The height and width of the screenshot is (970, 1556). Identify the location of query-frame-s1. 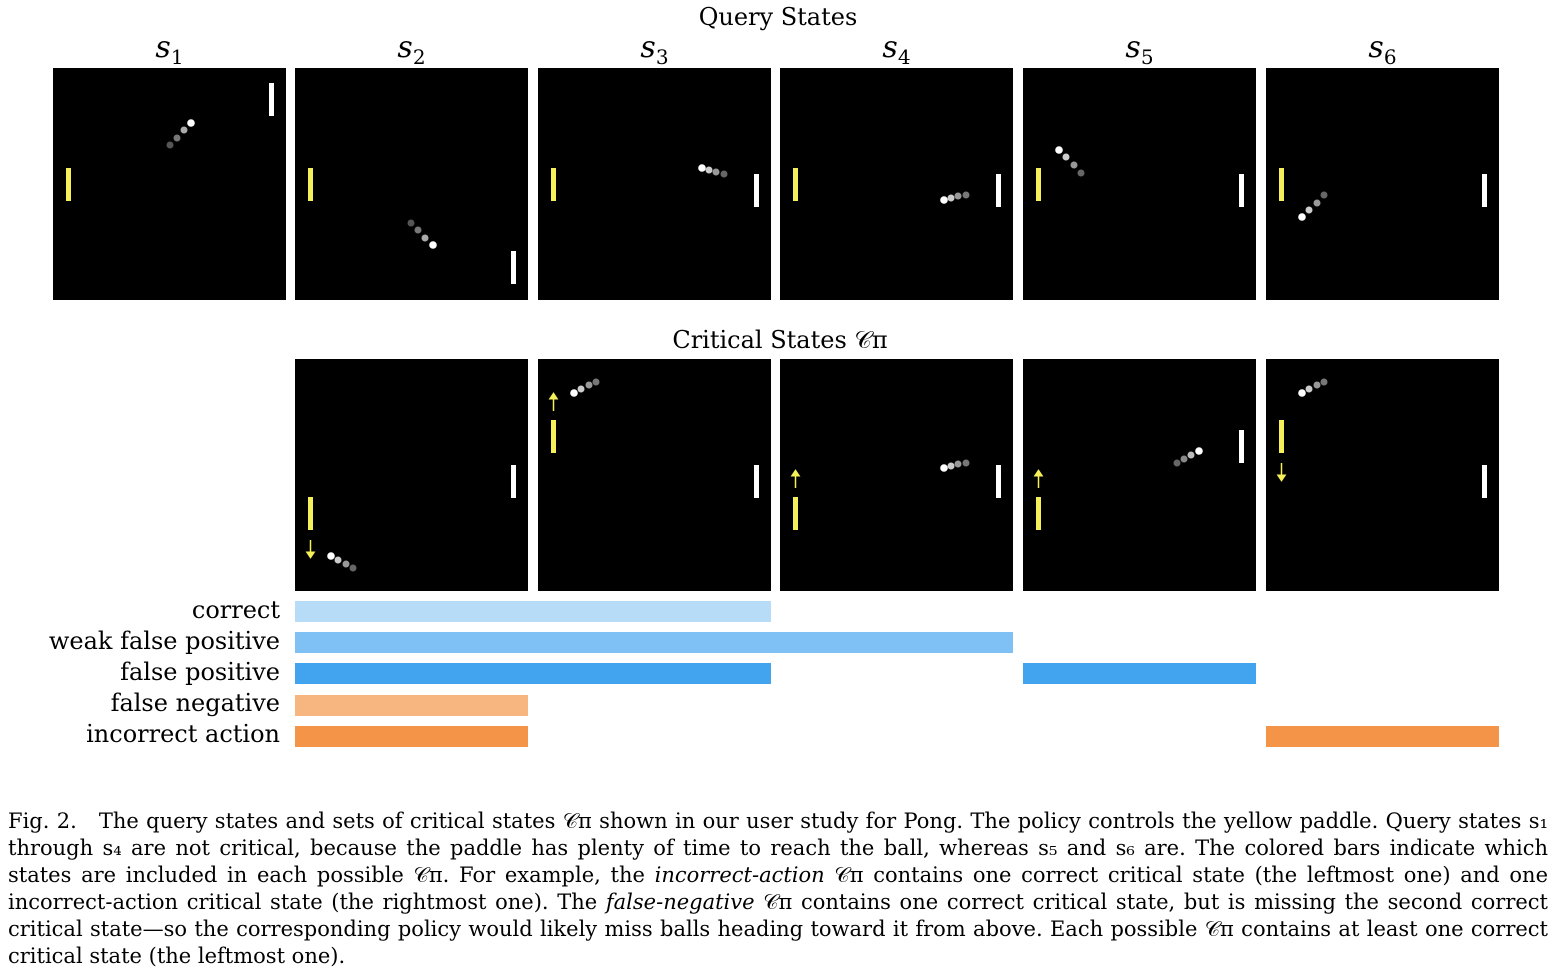
(169, 184).